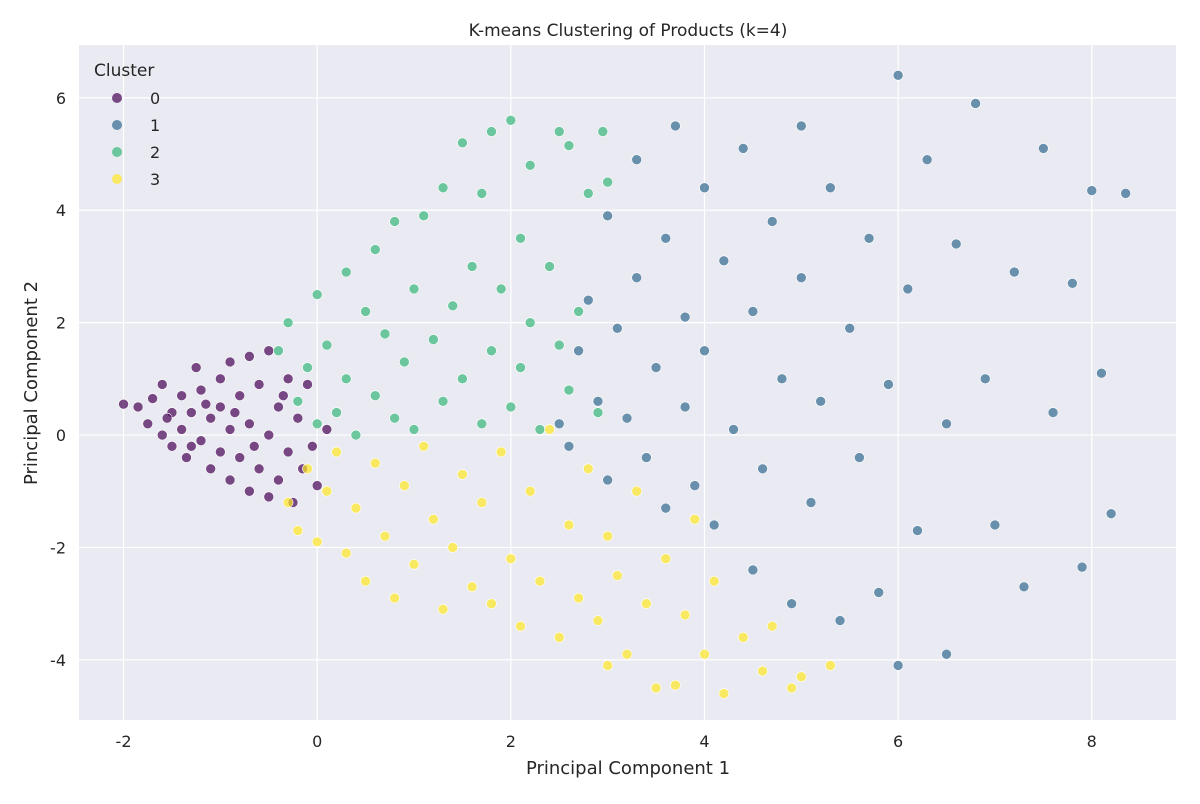 Image resolution: width=1200 pixels, height=804 pixels. What do you see at coordinates (628, 768) in the screenshot?
I see `x-axis-label: Principal Component 1` at bounding box center [628, 768].